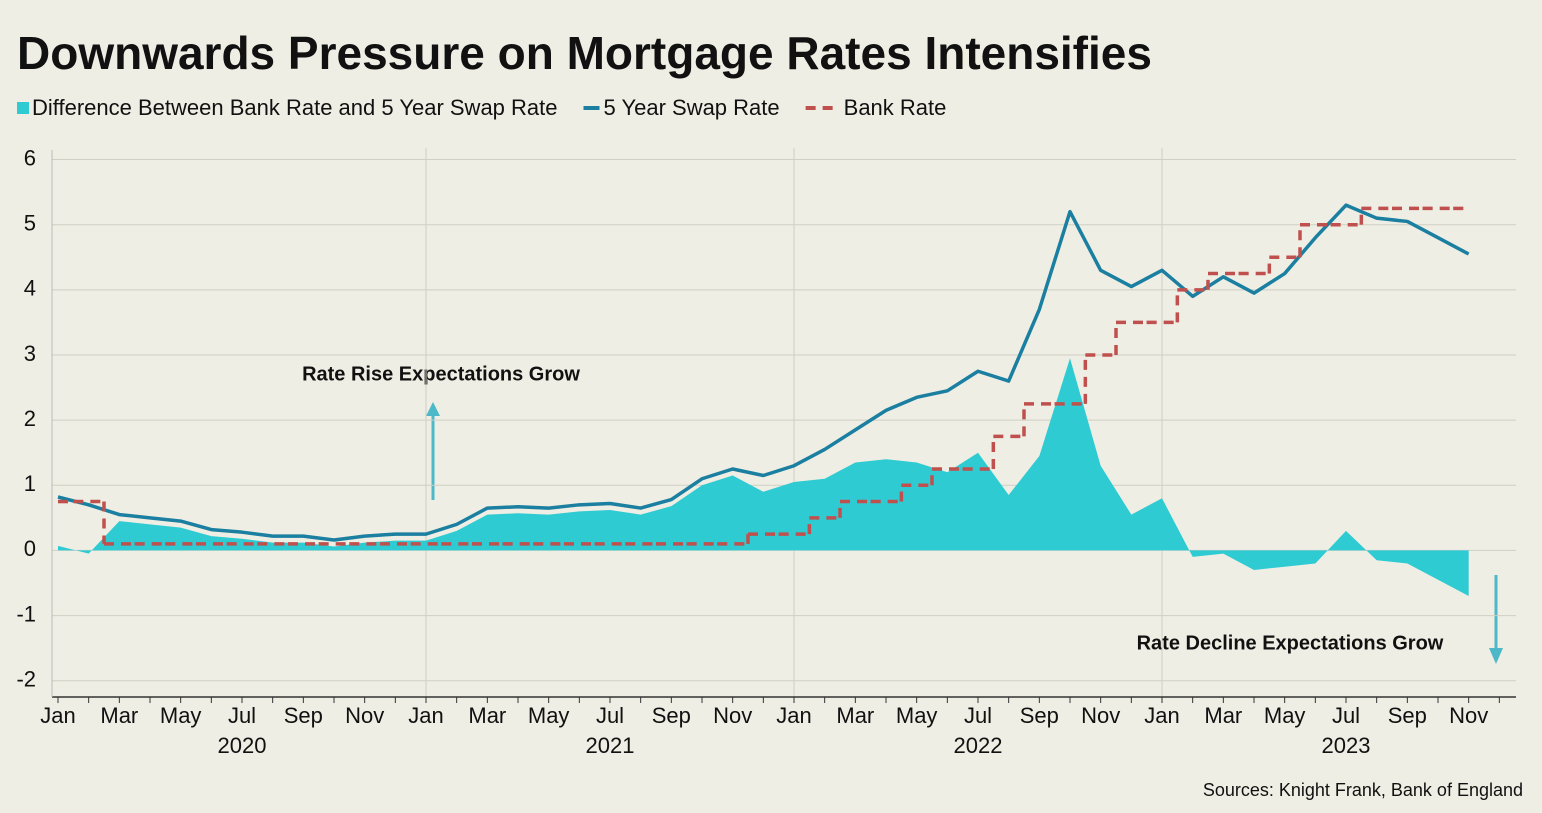  Describe the element at coordinates (23, 108) in the screenshot. I see `legend-swatch` at that location.